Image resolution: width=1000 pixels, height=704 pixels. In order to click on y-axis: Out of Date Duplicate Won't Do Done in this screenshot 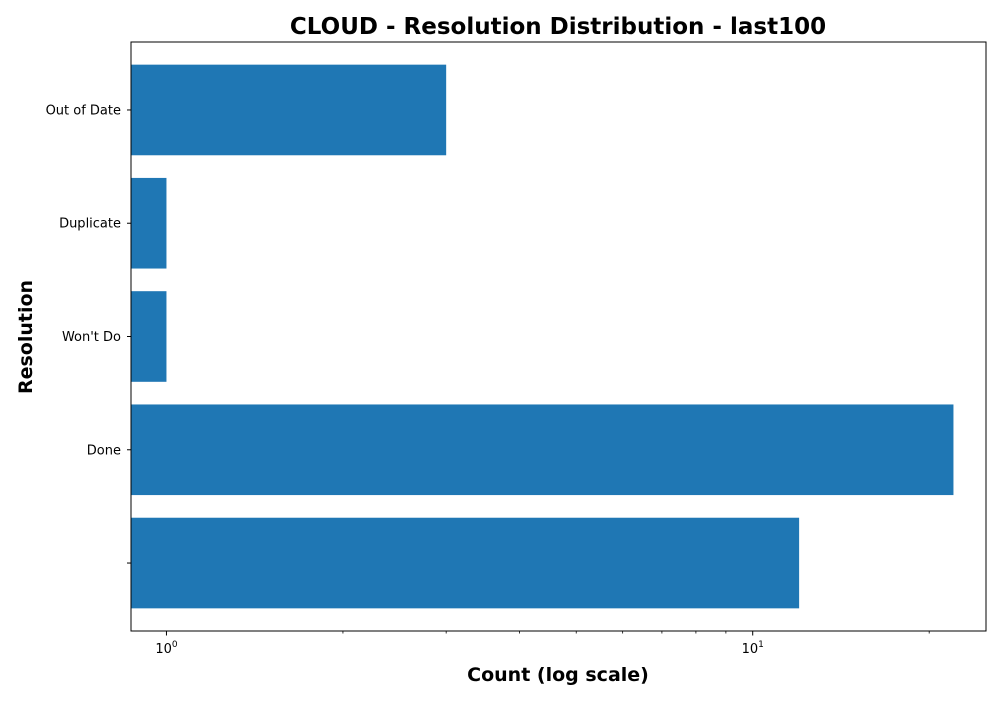, I will do `click(88, 333)`.